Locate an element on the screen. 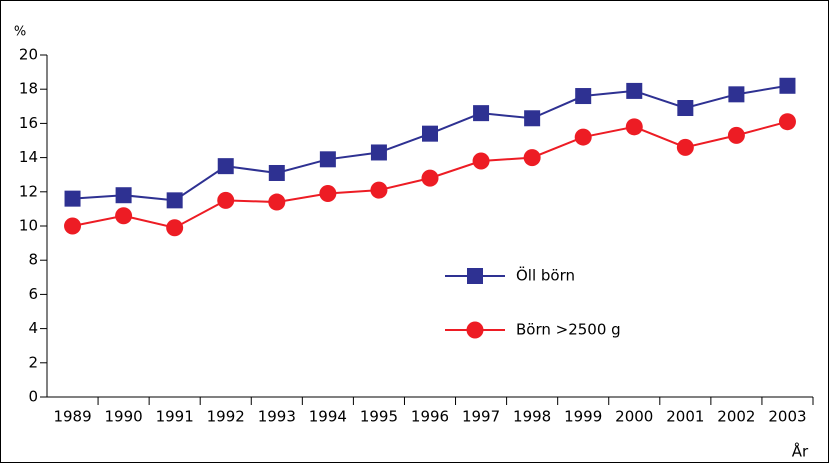  x-tick-label: 1993 is located at coordinates (277, 417).